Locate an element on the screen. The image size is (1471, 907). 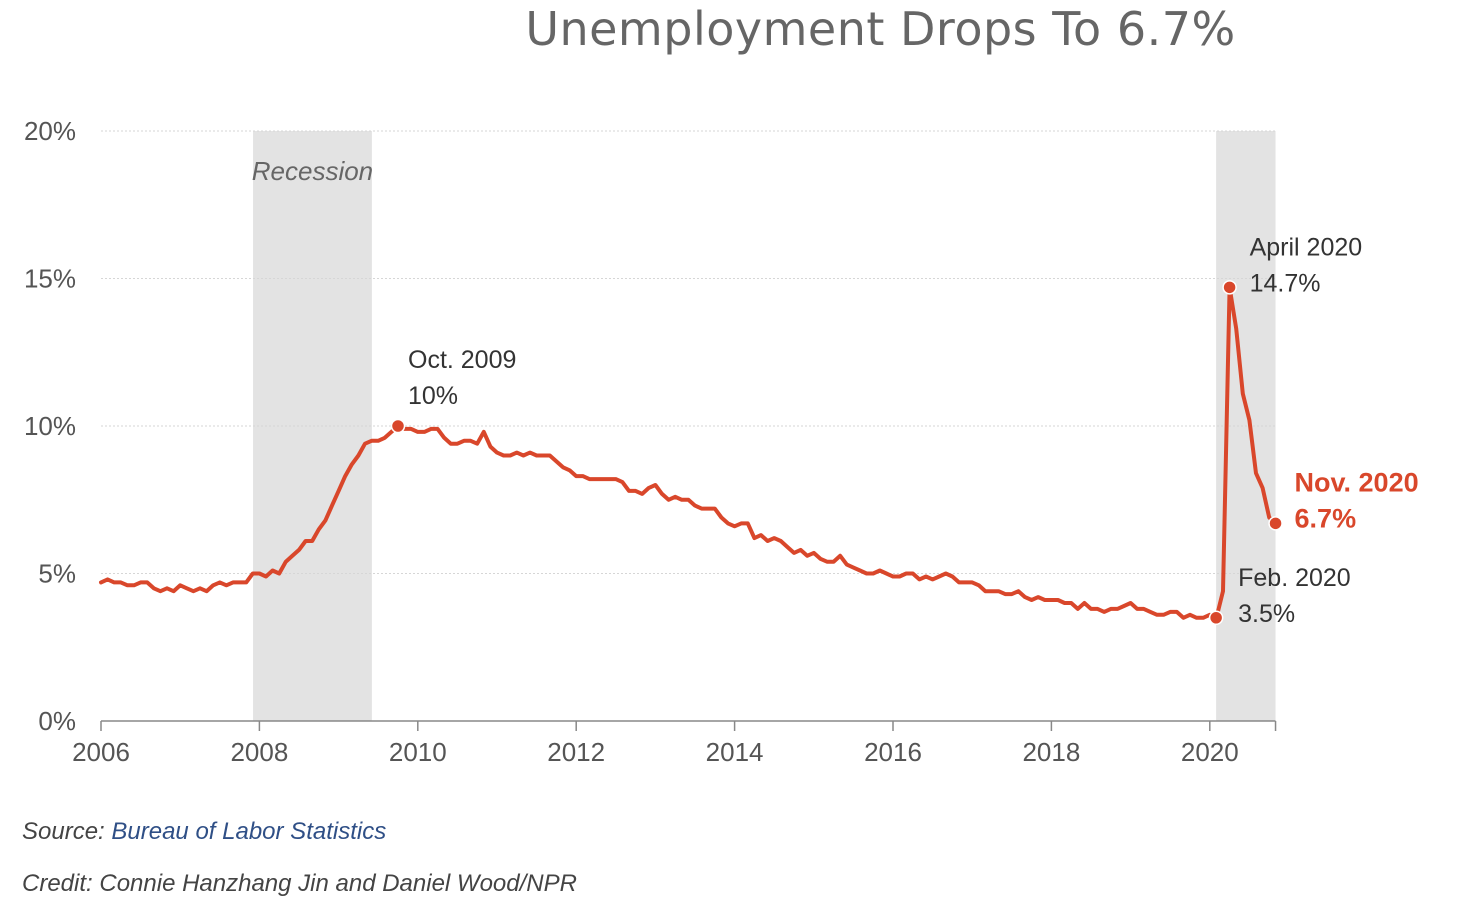
x-tick-label: 2006 is located at coordinates (101, 752).